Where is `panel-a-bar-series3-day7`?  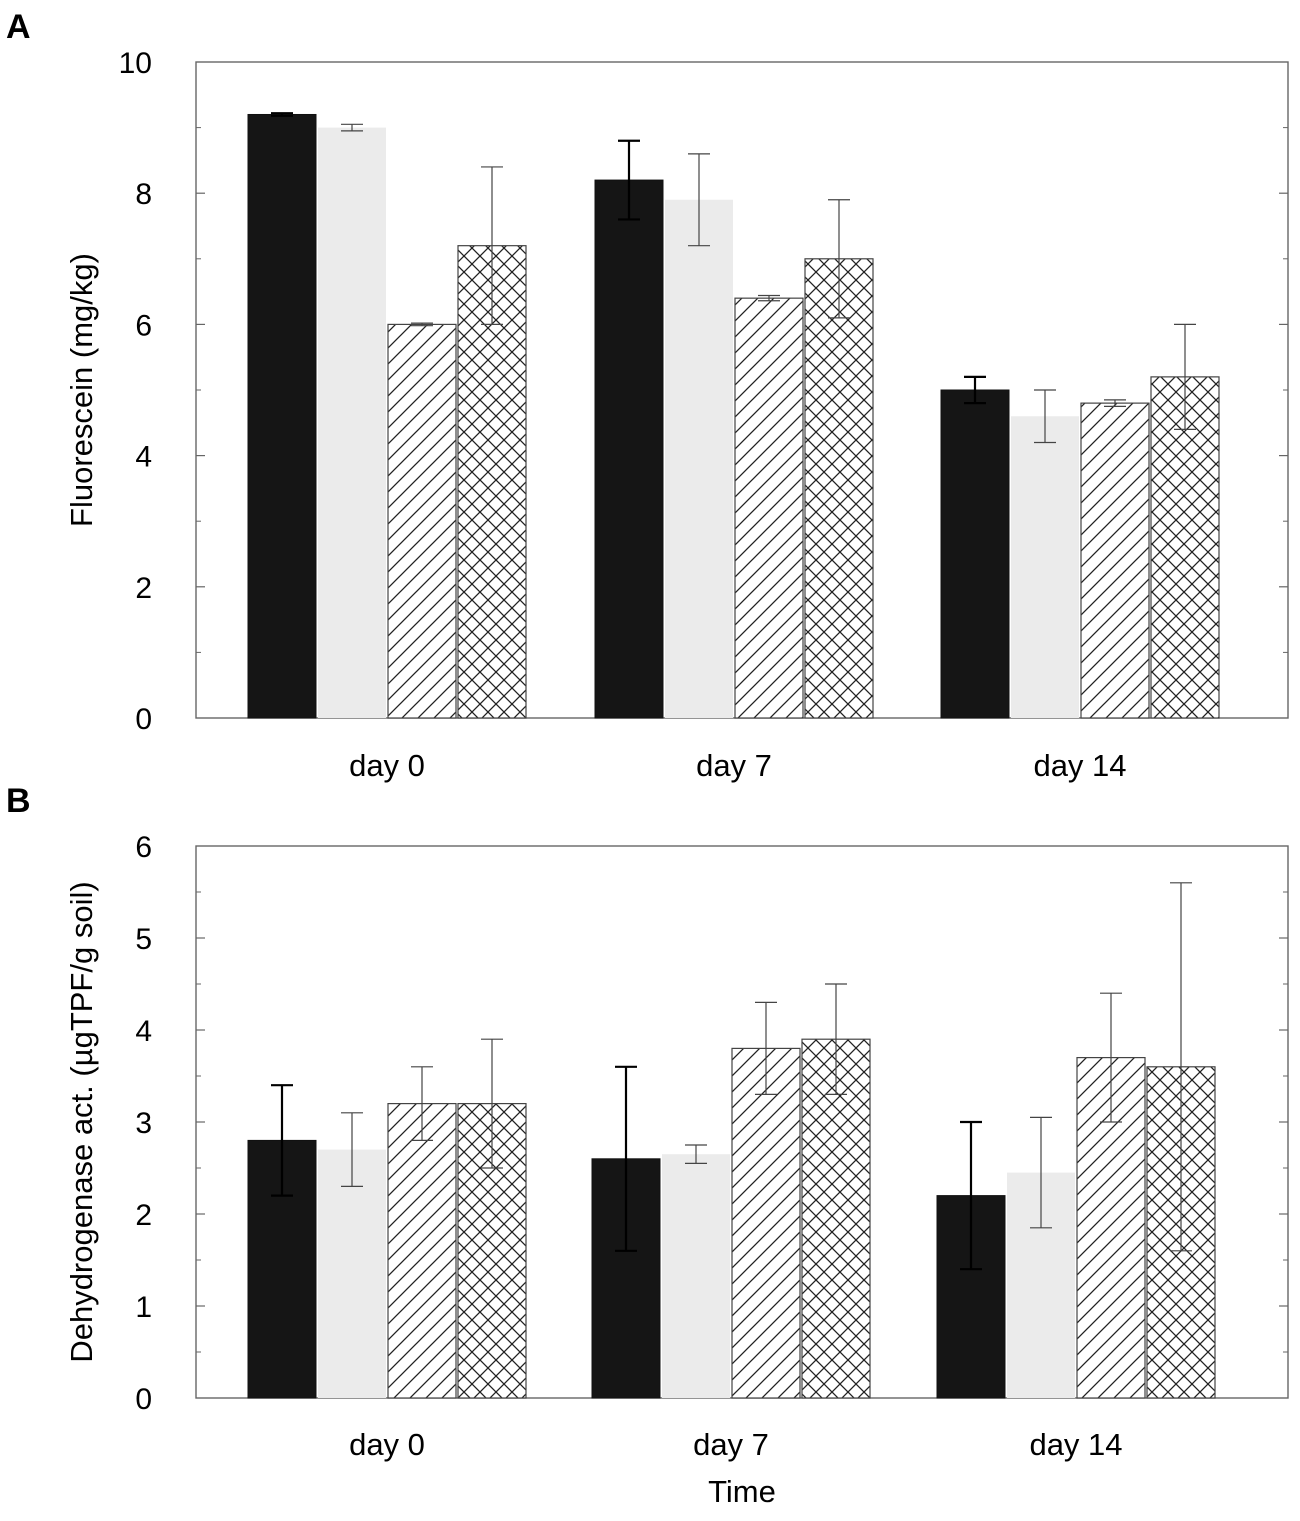
panel-a-bar-series3-day7 is located at coordinates (769, 508).